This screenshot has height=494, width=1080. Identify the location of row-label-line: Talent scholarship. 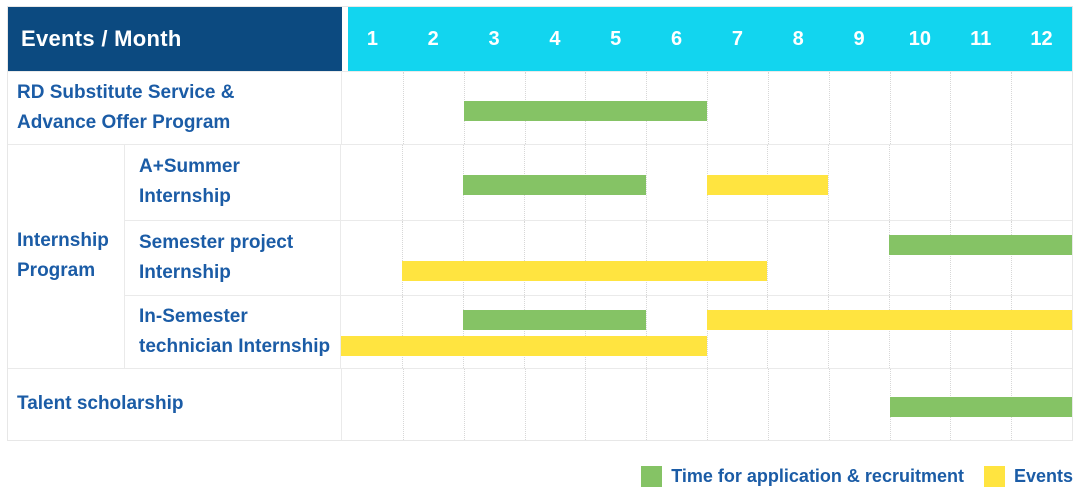
(100, 404).